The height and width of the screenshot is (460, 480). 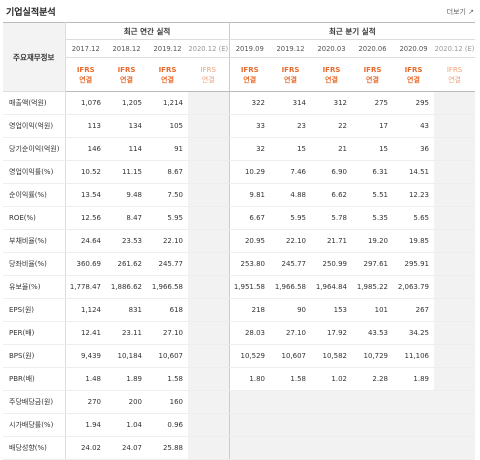 What do you see at coordinates (331, 103) in the screenshot?
I see `value-cell: 312` at bounding box center [331, 103].